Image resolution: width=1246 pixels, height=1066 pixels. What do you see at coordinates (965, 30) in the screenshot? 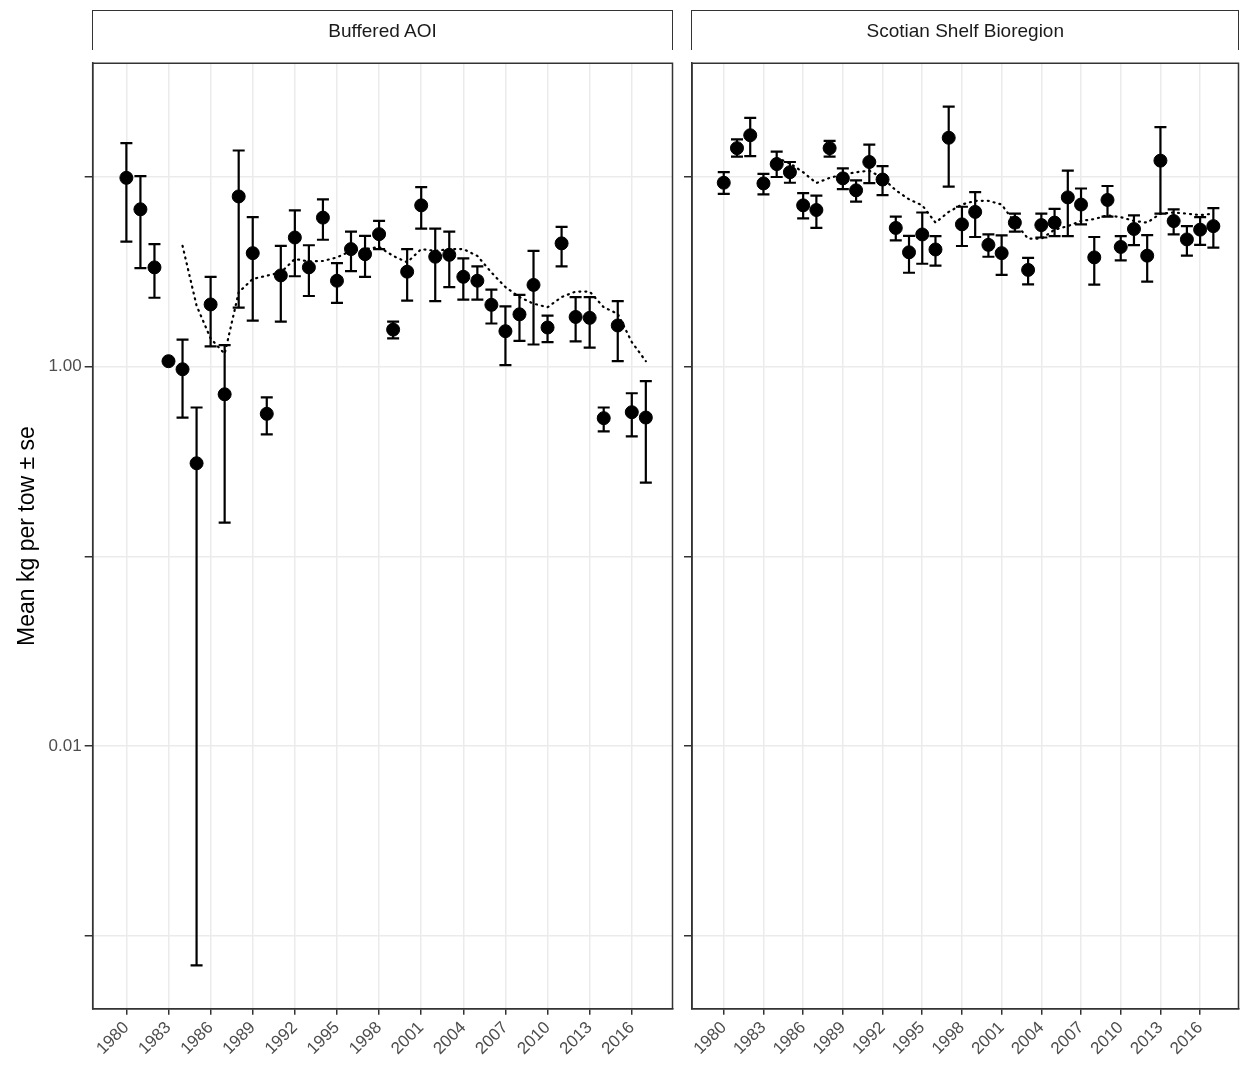
I see `chart-title: Scotian Shelf Bioregion` at bounding box center [965, 30].